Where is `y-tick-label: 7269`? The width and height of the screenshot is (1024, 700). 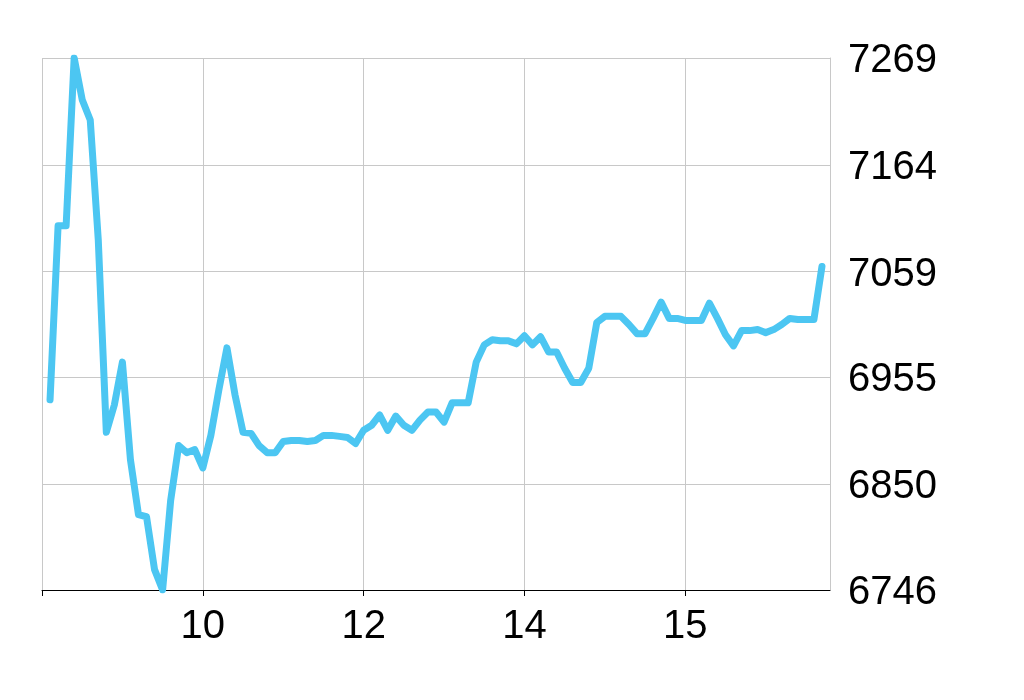
y-tick-label: 7269 is located at coordinates (892, 58).